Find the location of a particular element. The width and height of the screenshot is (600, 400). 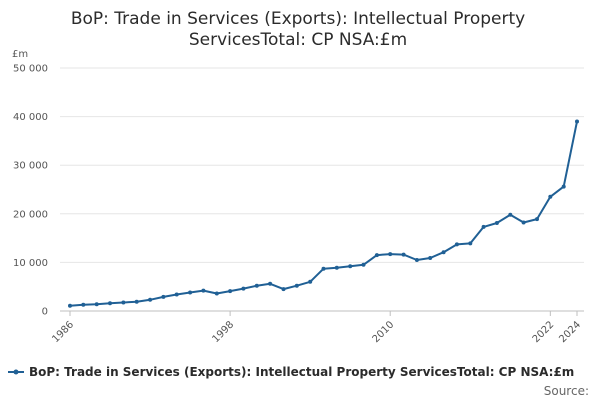

y-tick-label: 0 is located at coordinates (45, 312).